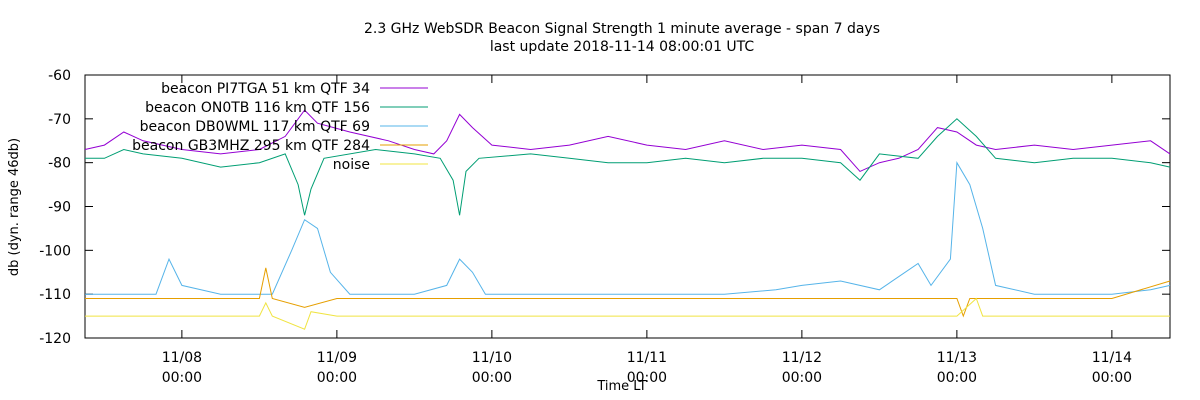  I want to click on y-axis-label: db (dyn. range 46db), so click(14, 207).